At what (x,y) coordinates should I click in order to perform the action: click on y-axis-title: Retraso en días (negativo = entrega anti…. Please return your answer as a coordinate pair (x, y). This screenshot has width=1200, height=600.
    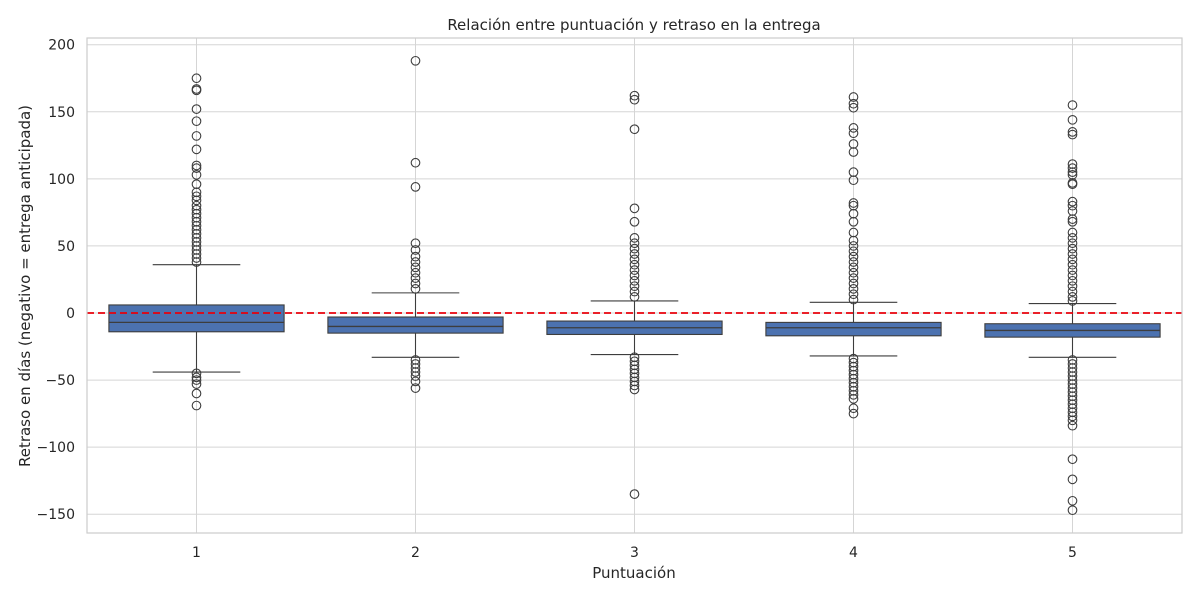
    Looking at the image, I should click on (25, 286).